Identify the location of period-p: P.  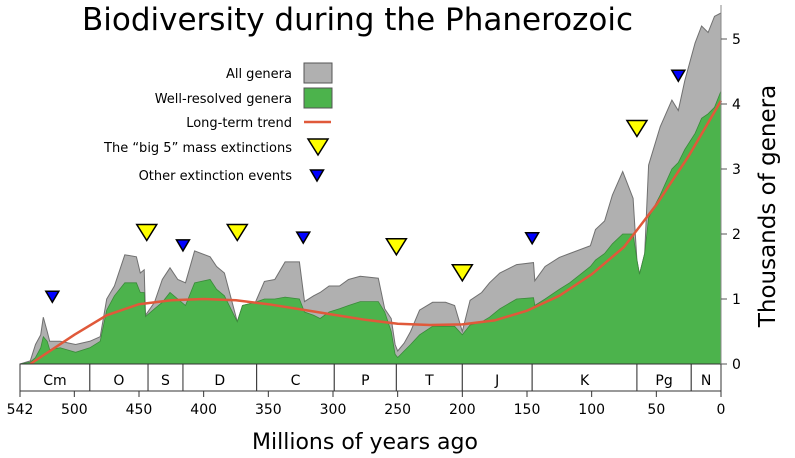
(365, 377).